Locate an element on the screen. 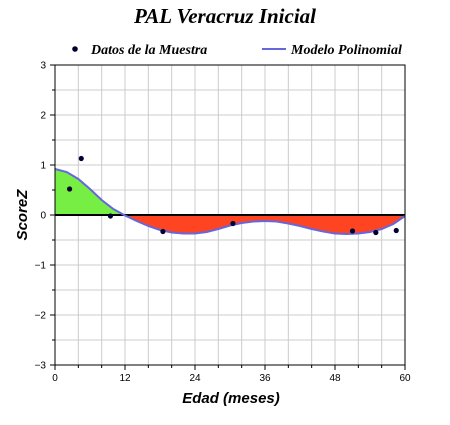 The image size is (450, 425). x-tick-label: 24 is located at coordinates (195, 378).